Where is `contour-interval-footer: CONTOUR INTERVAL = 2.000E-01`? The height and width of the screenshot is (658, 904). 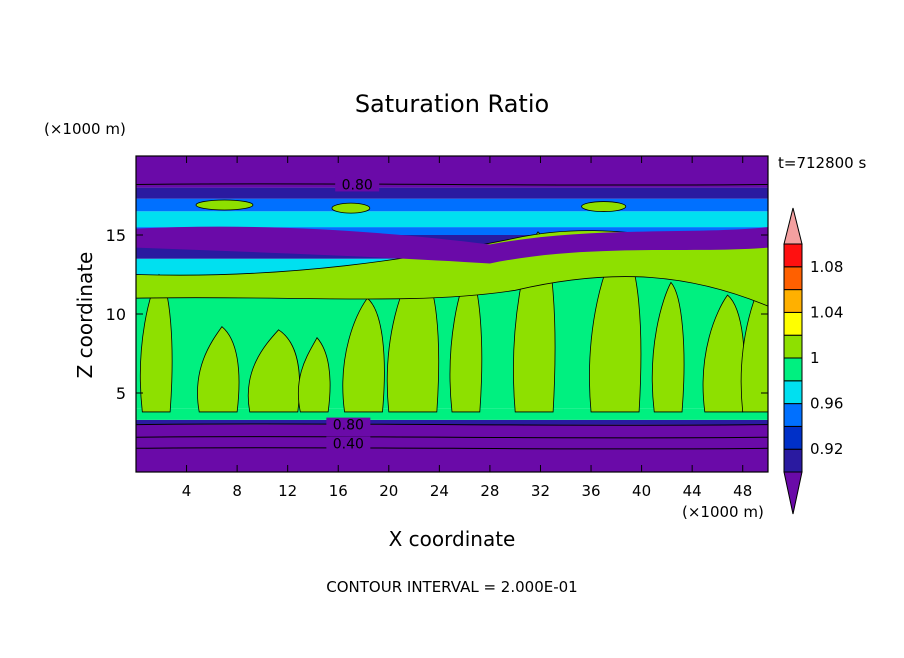
contour-interval-footer: CONTOUR INTERVAL = 2.000E-01 is located at coordinates (451, 587).